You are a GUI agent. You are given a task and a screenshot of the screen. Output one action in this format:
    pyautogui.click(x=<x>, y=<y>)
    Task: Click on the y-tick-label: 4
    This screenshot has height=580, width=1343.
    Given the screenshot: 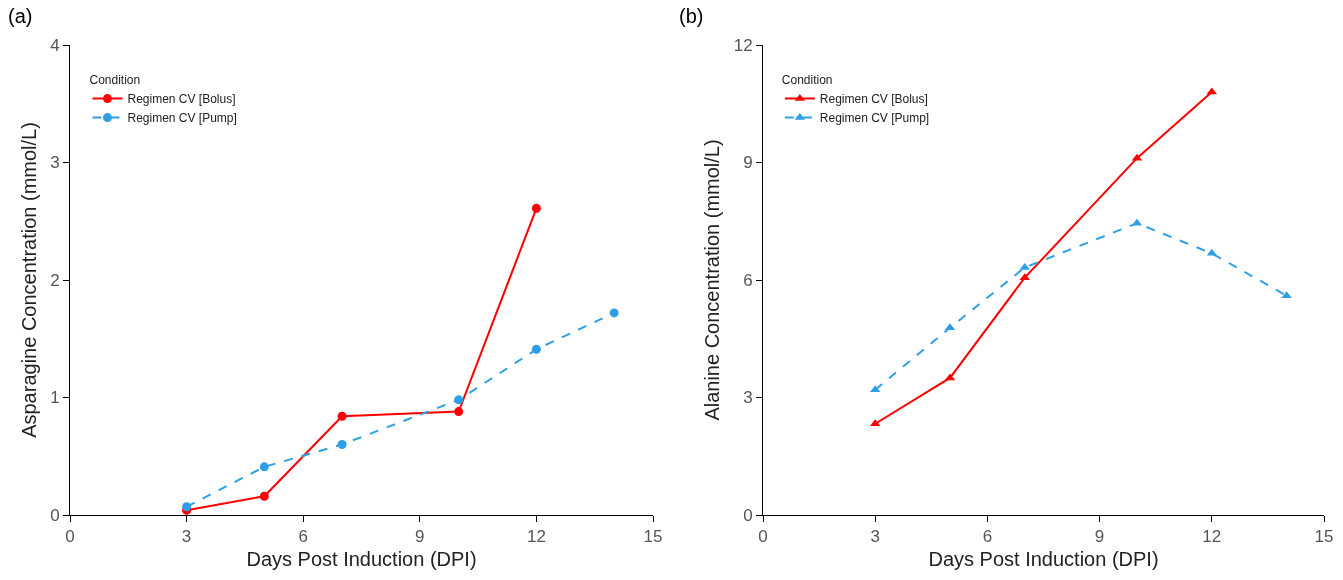 What is the action you would take?
    pyautogui.click(x=55, y=45)
    